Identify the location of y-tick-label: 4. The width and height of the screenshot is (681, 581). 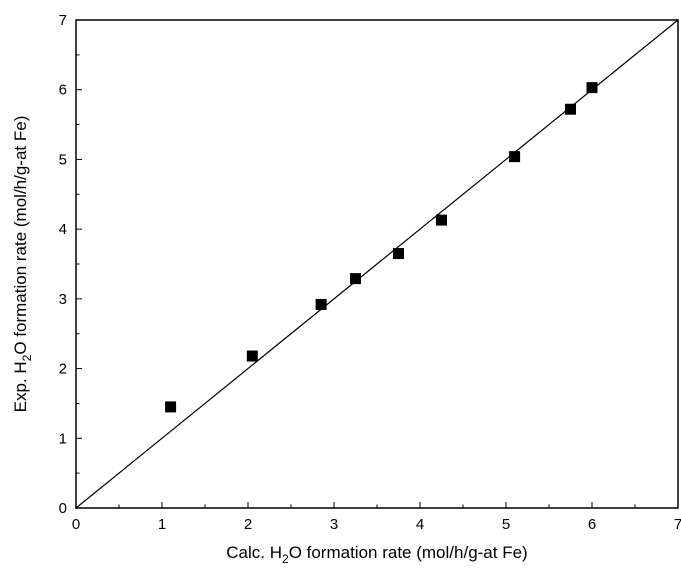
(63, 229).